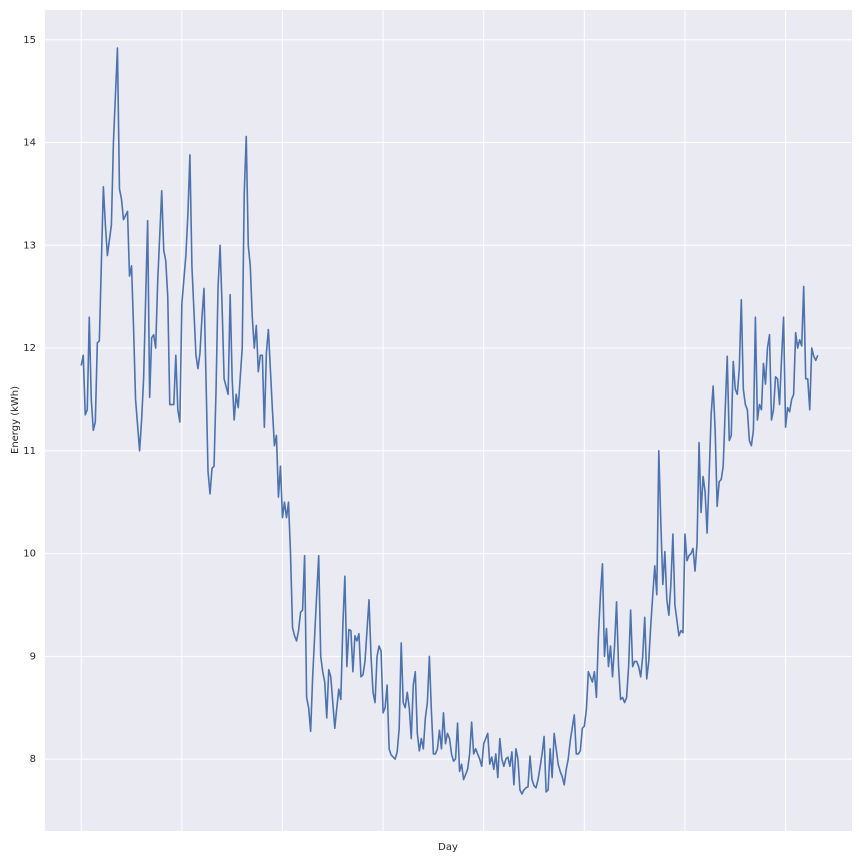  What do you see at coordinates (33, 759) in the screenshot?
I see `y-tick-label: 8` at bounding box center [33, 759].